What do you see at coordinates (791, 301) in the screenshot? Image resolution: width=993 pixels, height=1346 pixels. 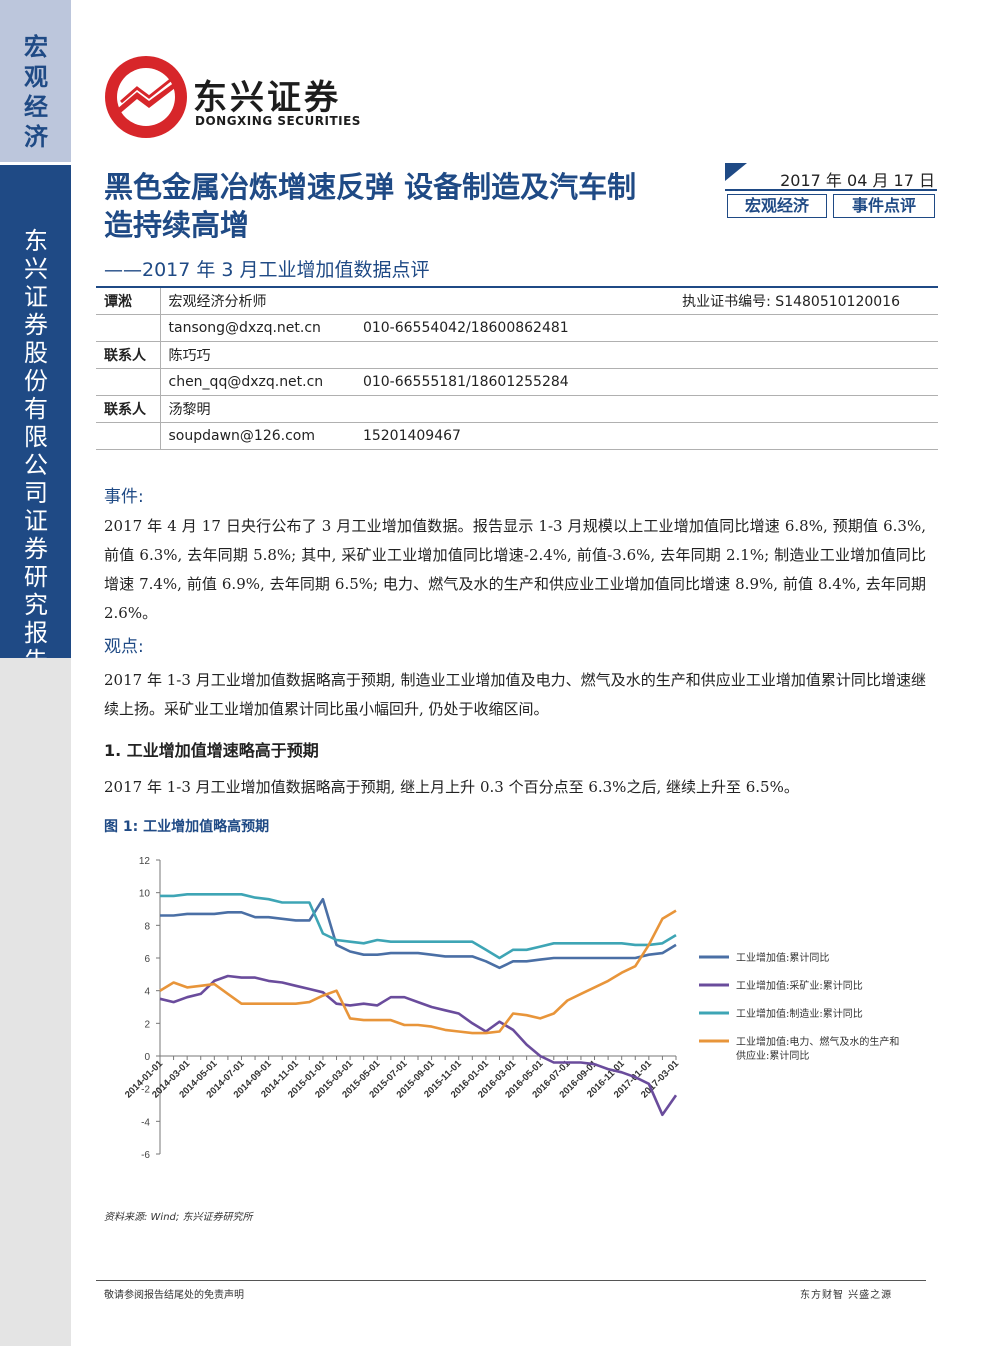 I see `analyst-cert: 执业证书编号: S1480510120016` at bounding box center [791, 301].